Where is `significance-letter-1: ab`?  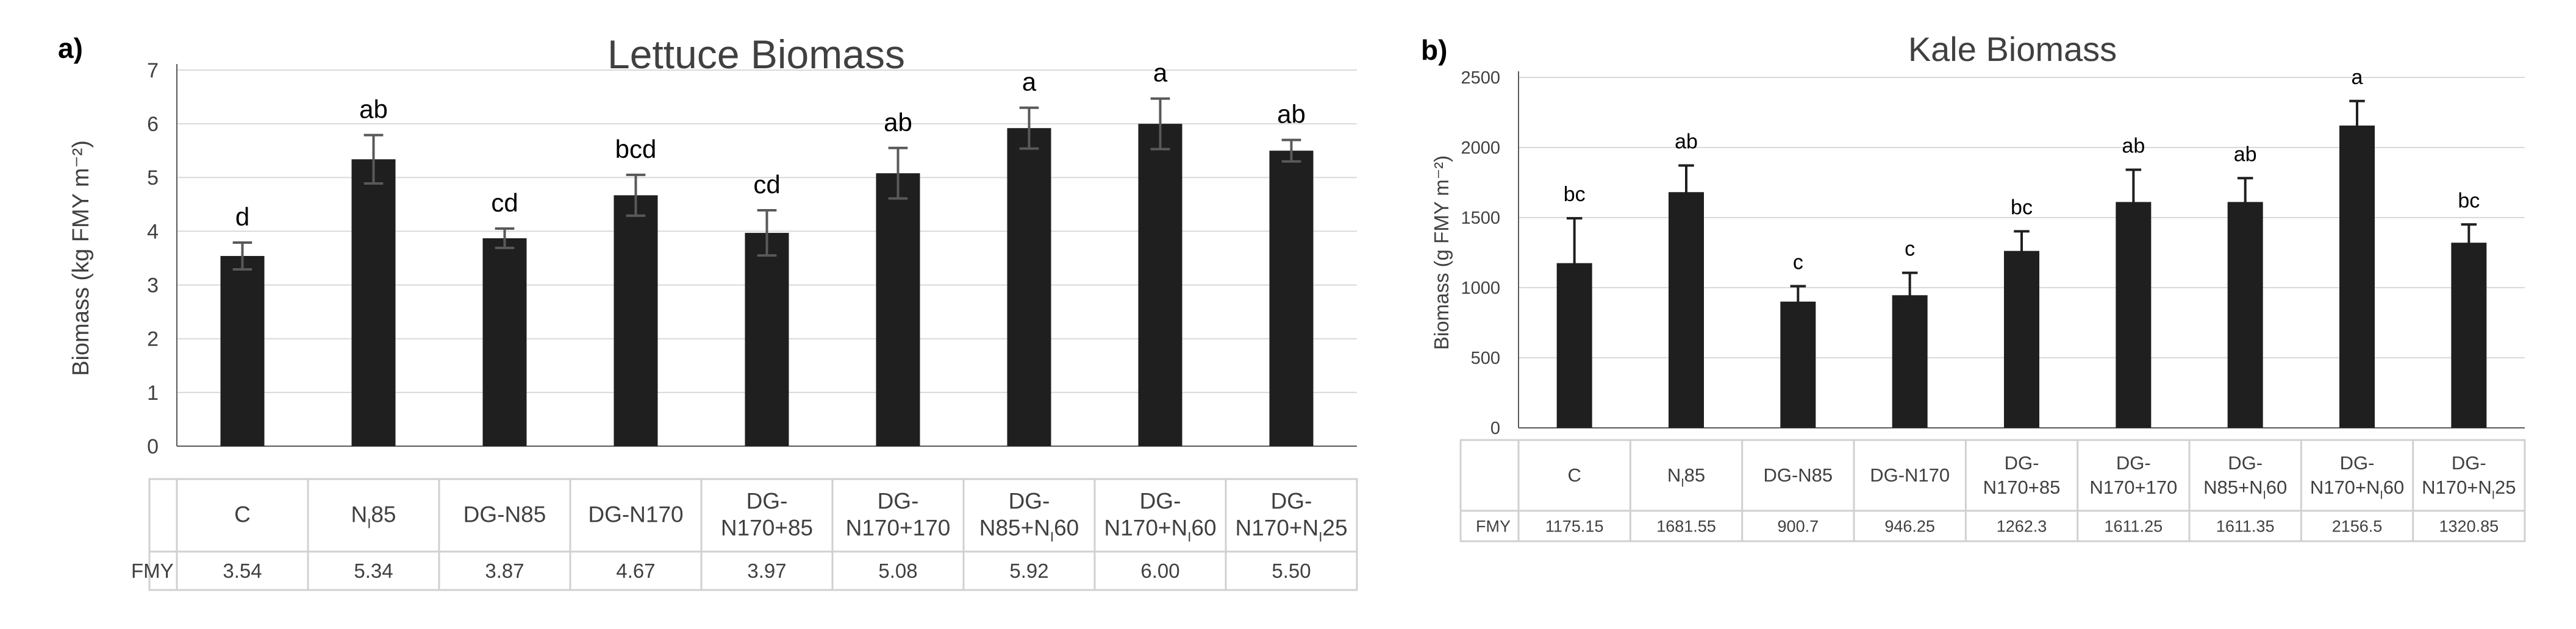
significance-letter-1: ab is located at coordinates (1686, 142).